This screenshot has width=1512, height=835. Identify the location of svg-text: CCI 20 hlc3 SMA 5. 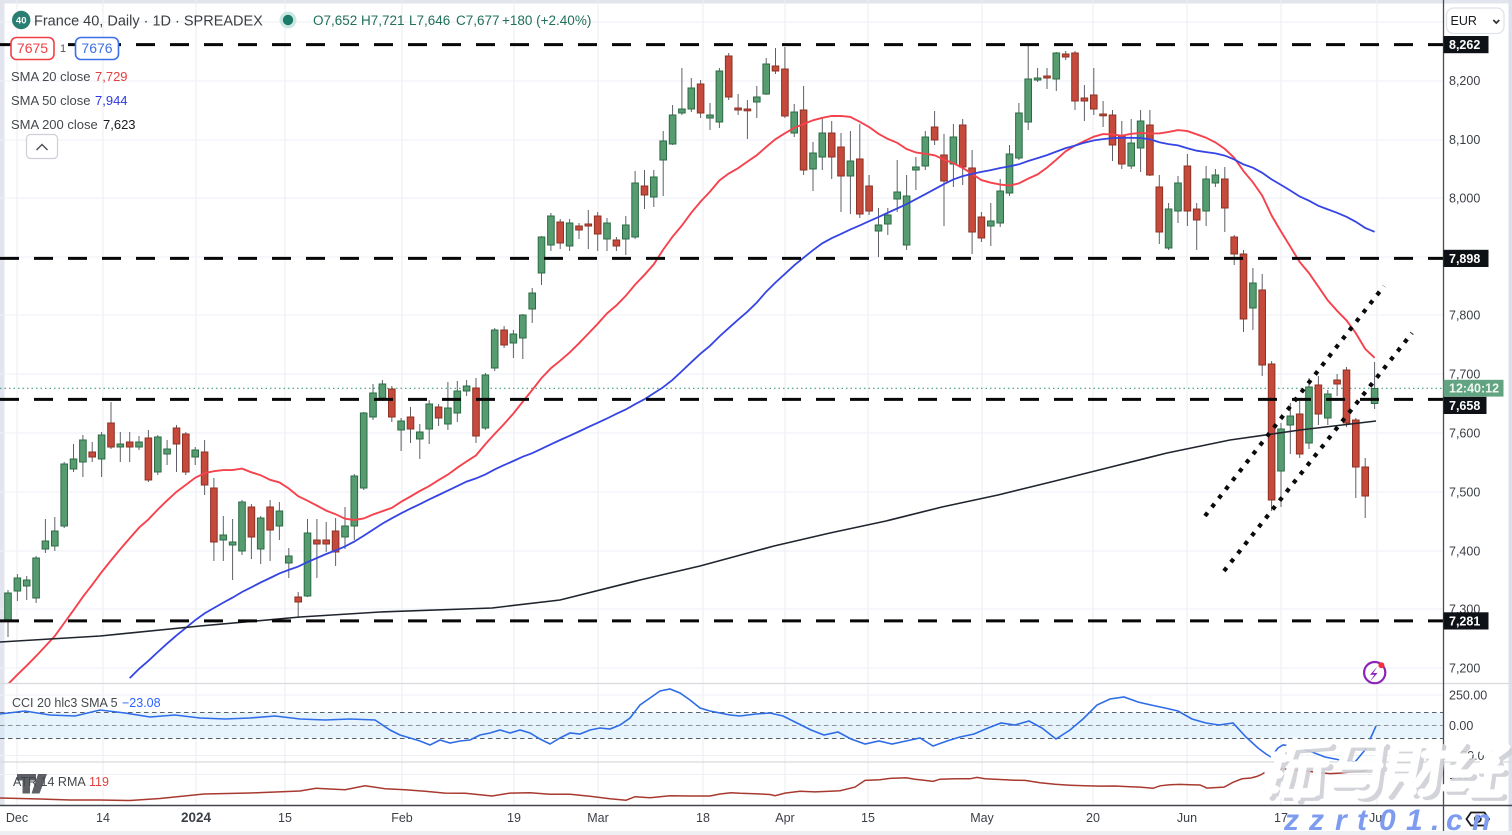
(65, 703).